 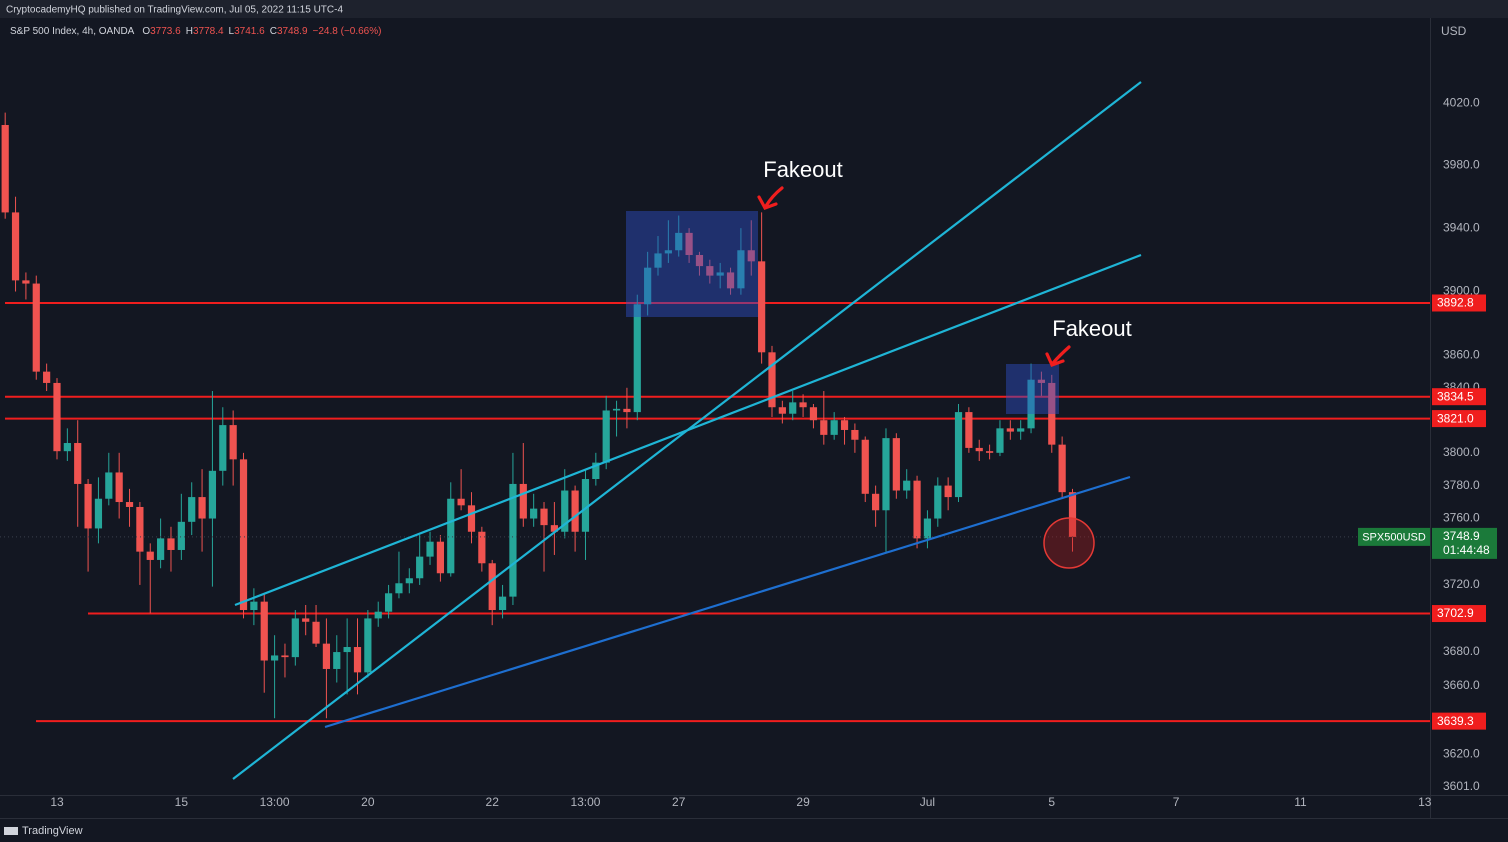 What do you see at coordinates (347, 31) in the screenshot?
I see `legend-change: −24.8 (−0.66%)` at bounding box center [347, 31].